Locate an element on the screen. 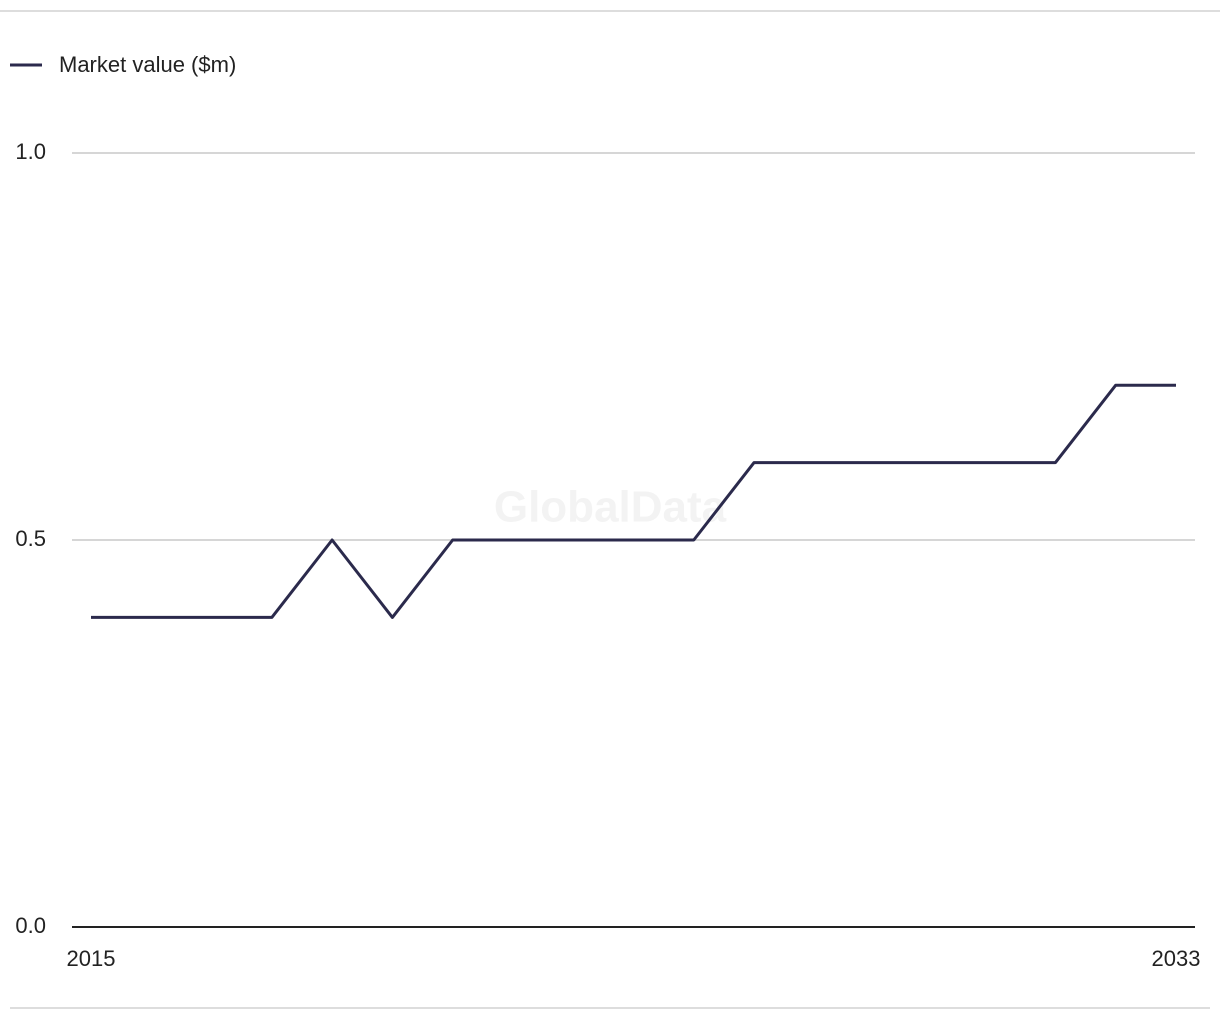 This screenshot has height=1020, width=1220. legend-label: Market value ($m) is located at coordinates (147, 64).